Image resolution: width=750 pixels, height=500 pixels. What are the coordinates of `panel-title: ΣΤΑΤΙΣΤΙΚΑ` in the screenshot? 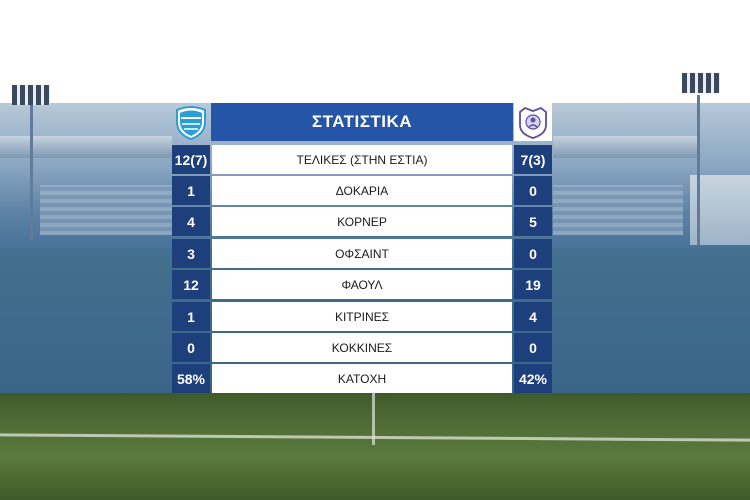 It's located at (362, 122).